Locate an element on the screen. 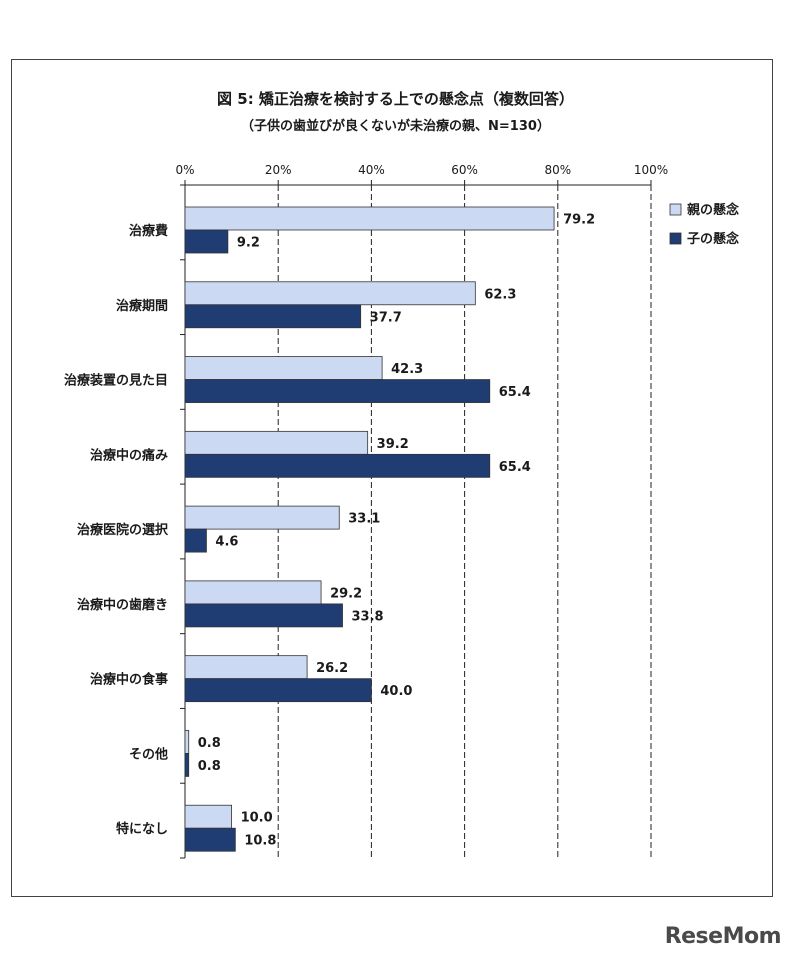 This screenshot has width=791, height=959. chart-title: 図 5: 矯正治療を検討する上での懸念点（複数回答） is located at coordinates (395, 99).